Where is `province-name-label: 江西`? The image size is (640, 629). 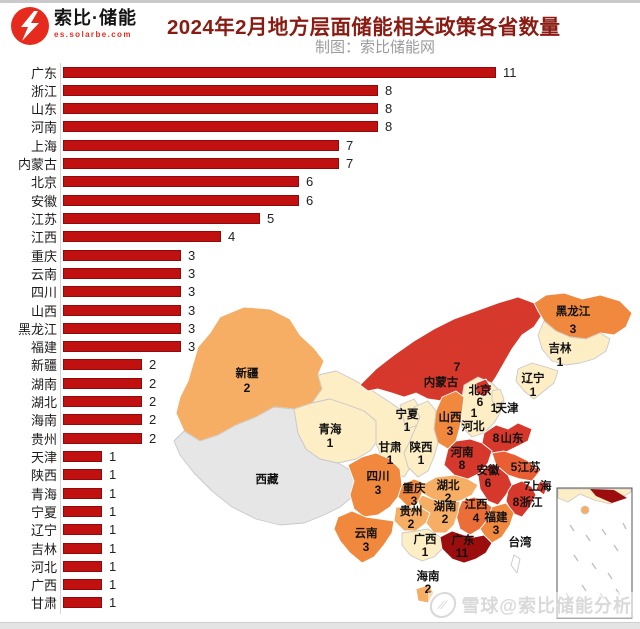 province-name-label: 江西 is located at coordinates (476, 504).